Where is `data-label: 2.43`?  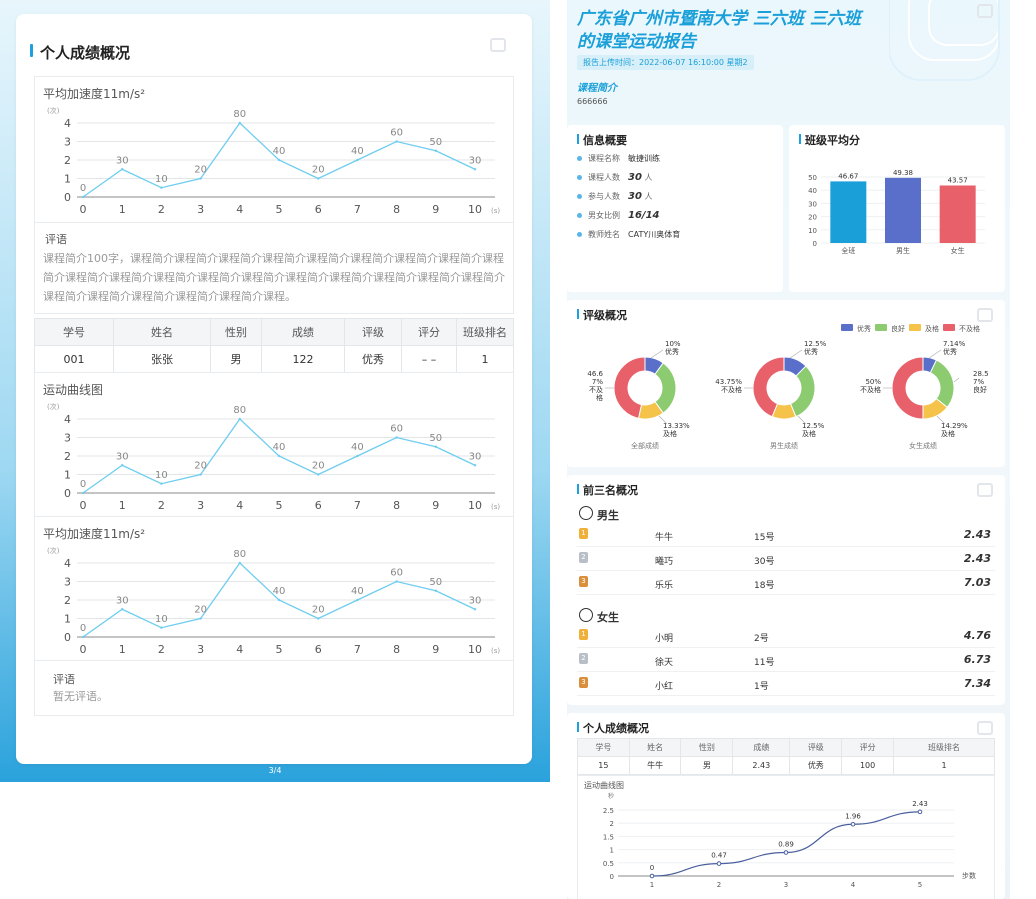
data-label: 2.43 is located at coordinates (920, 804).